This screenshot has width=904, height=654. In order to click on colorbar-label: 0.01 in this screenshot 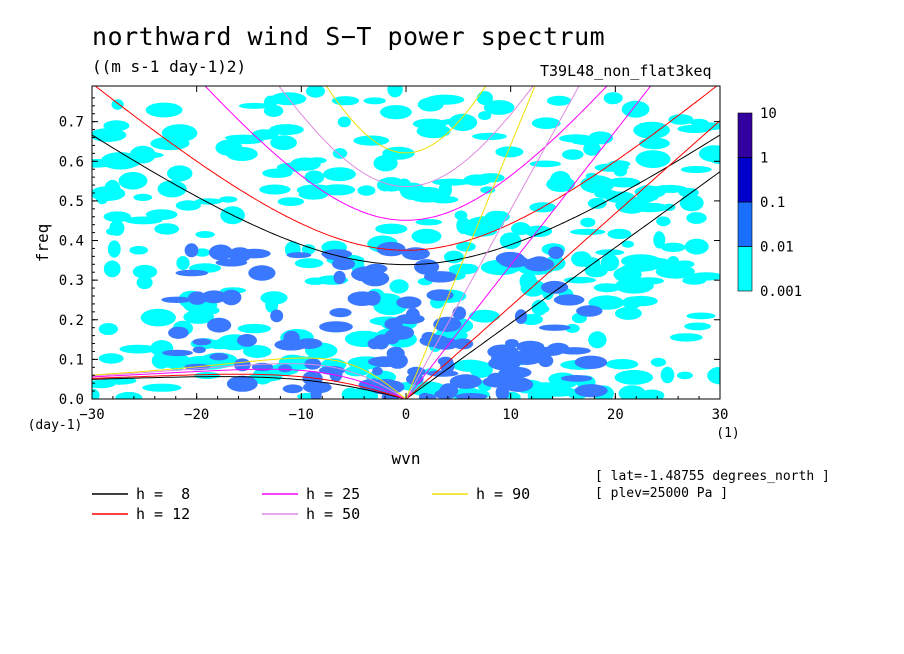, I will do `click(777, 248)`.